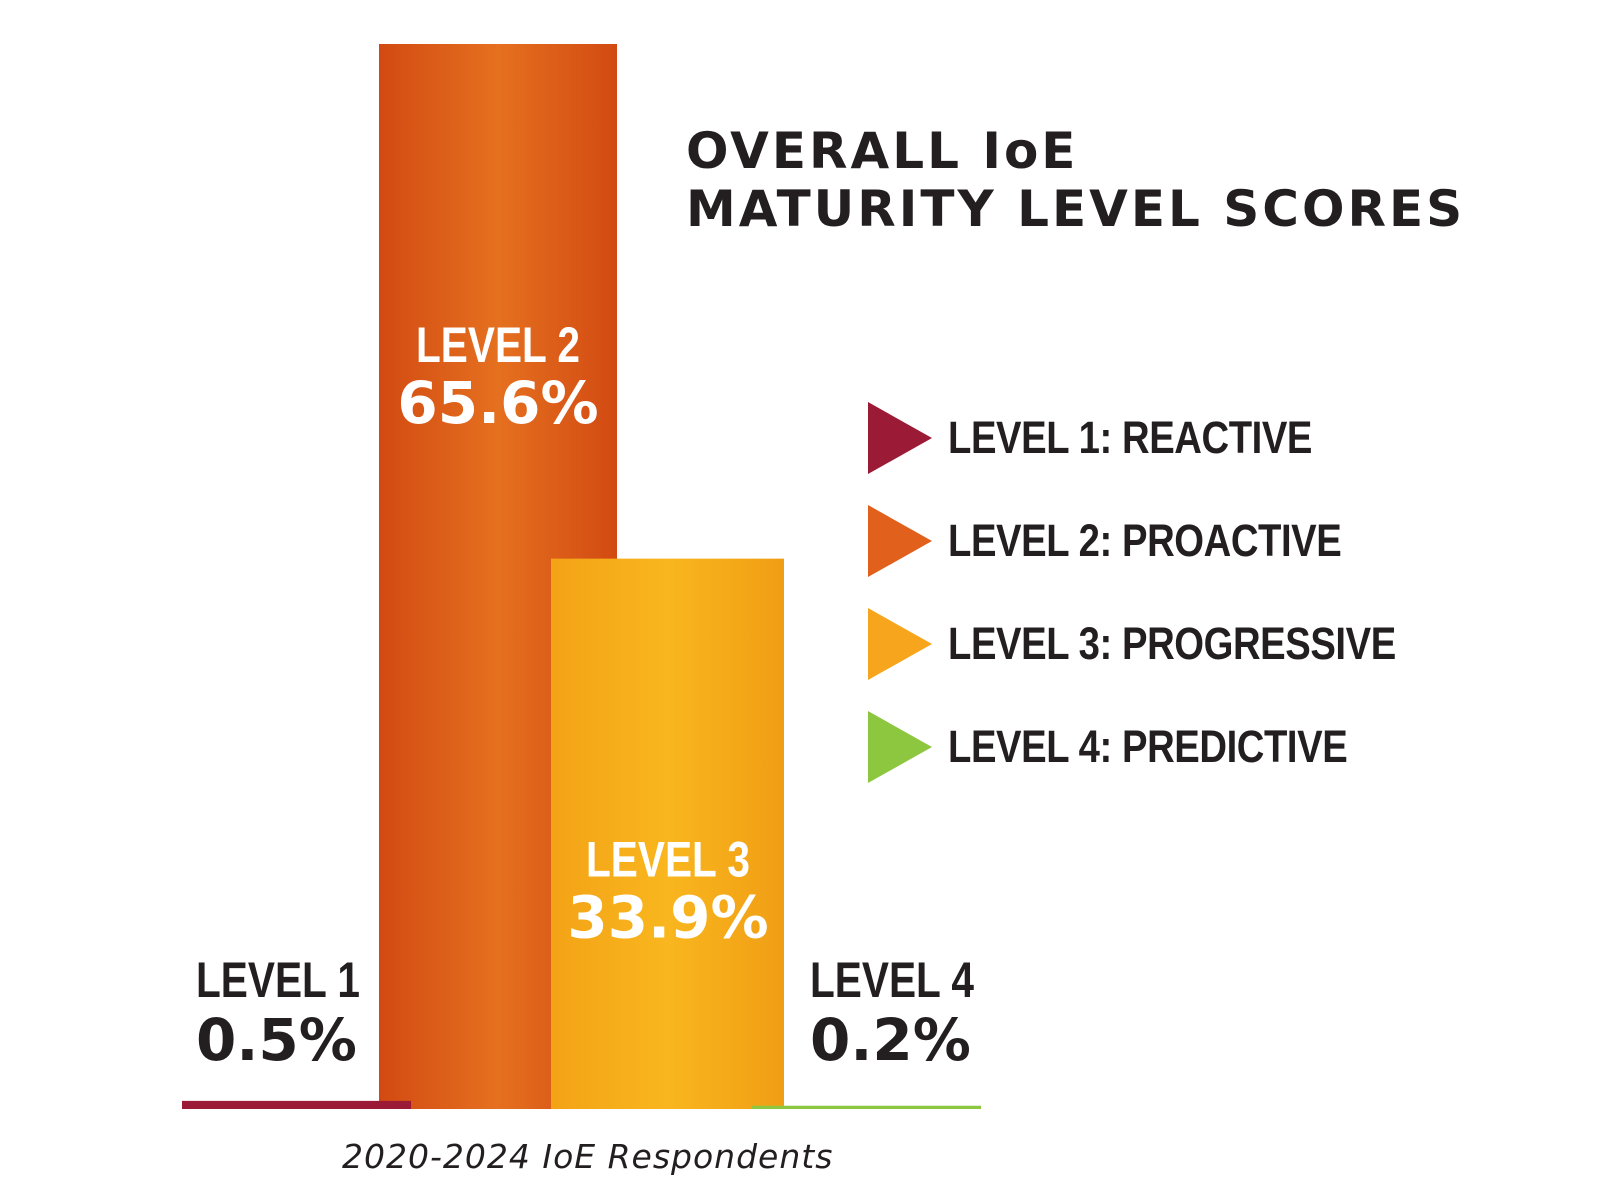  Describe the element at coordinates (498, 345) in the screenshot. I see `bar-category-label-level-2: LEVEL 2` at that location.